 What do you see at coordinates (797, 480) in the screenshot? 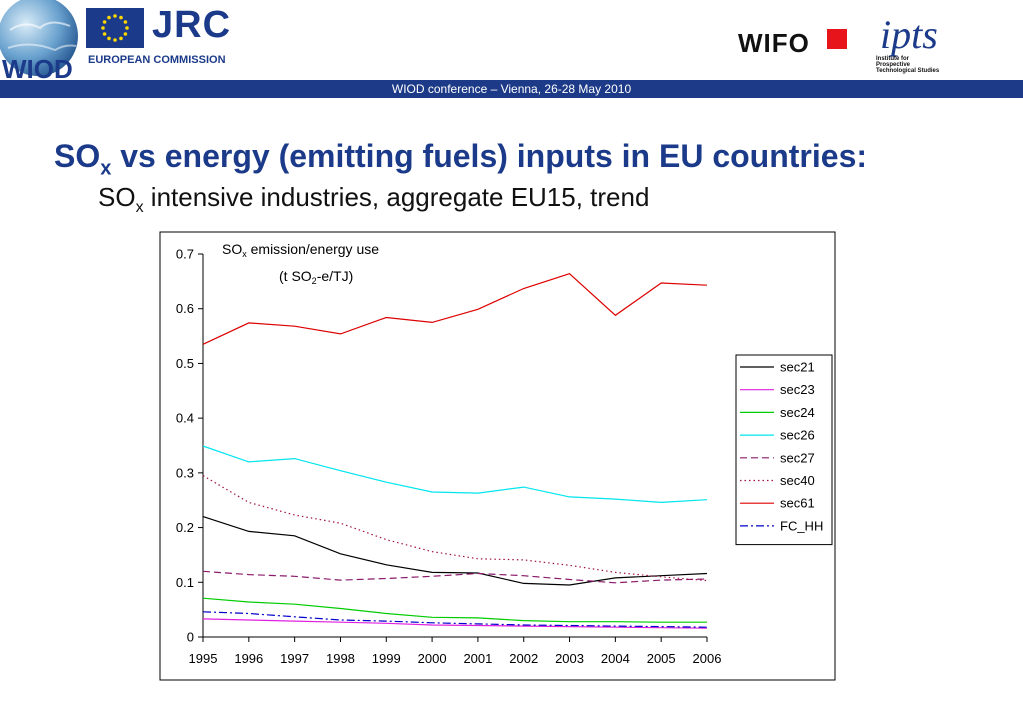
I see `legend-label: sec40` at bounding box center [797, 480].